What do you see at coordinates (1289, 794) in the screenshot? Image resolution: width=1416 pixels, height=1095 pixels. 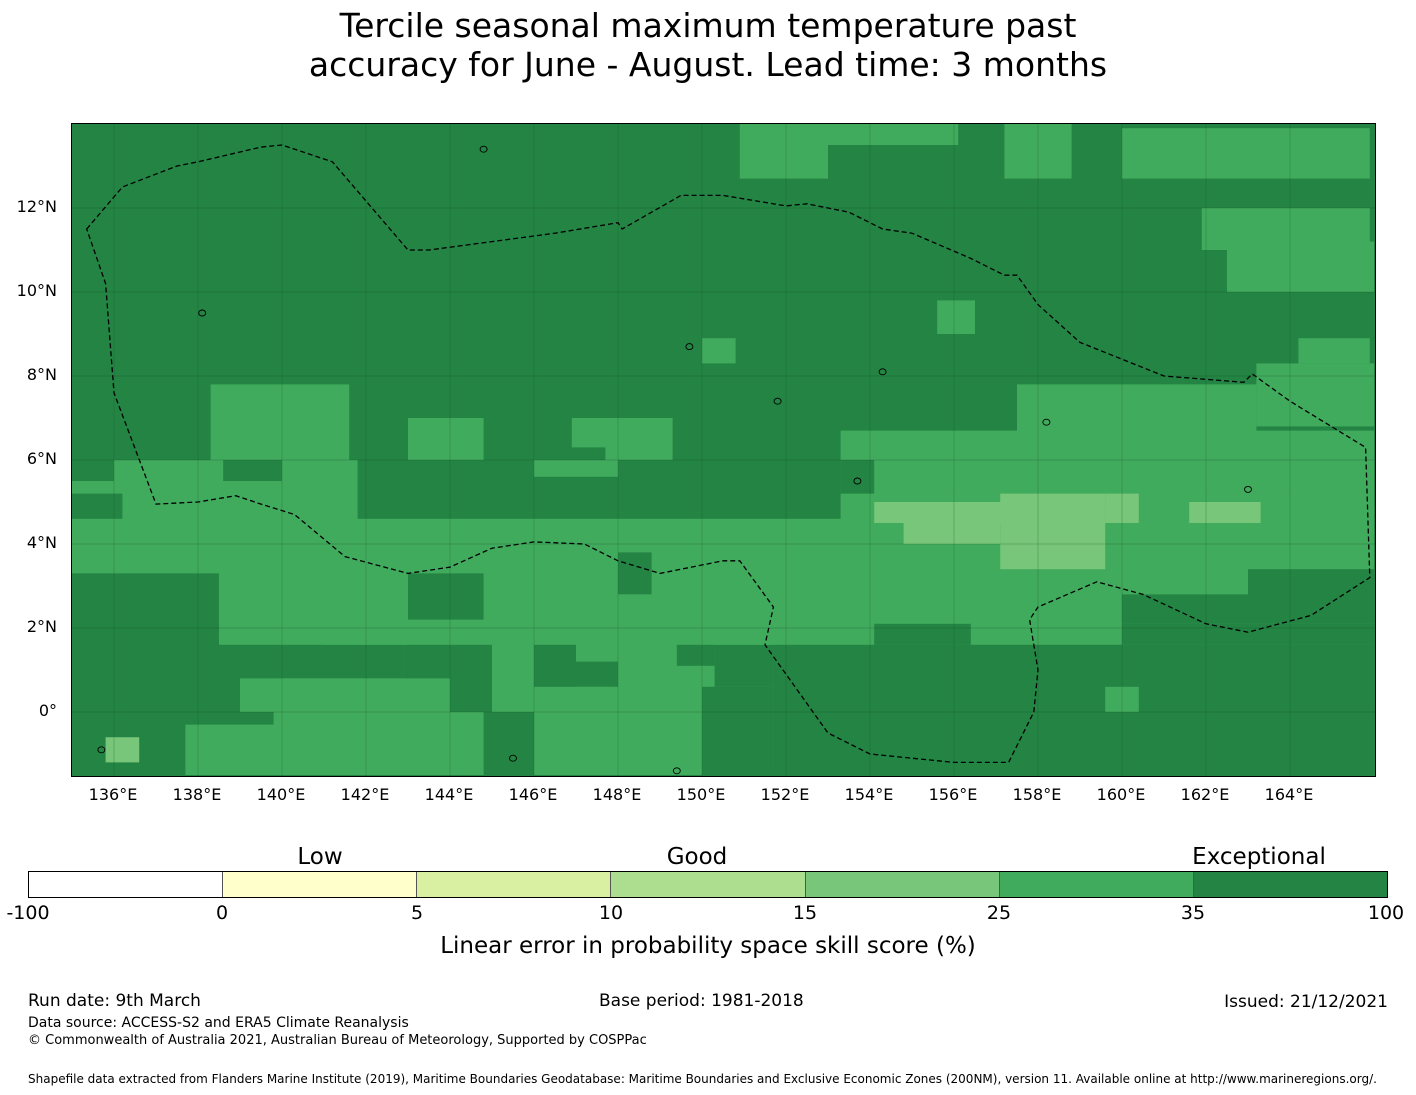 I see `lon-label-164e: 164°E` at bounding box center [1289, 794].